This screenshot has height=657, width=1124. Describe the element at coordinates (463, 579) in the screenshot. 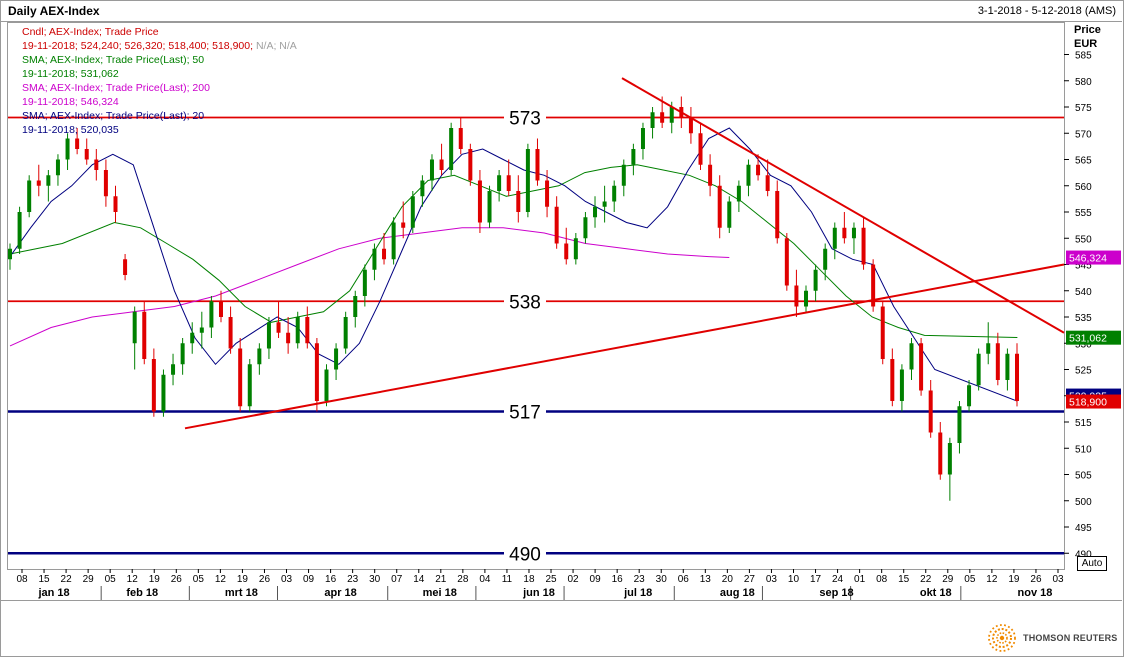

I see `x-tick-label: 28` at that location.